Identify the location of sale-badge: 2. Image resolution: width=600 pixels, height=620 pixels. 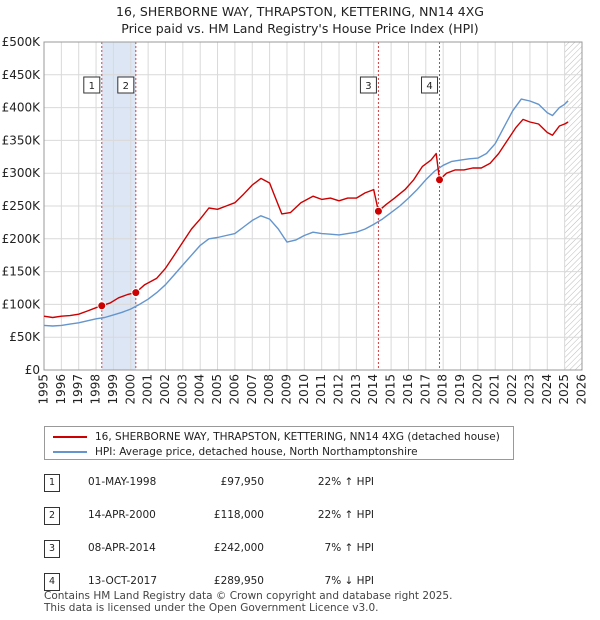
(52, 516).